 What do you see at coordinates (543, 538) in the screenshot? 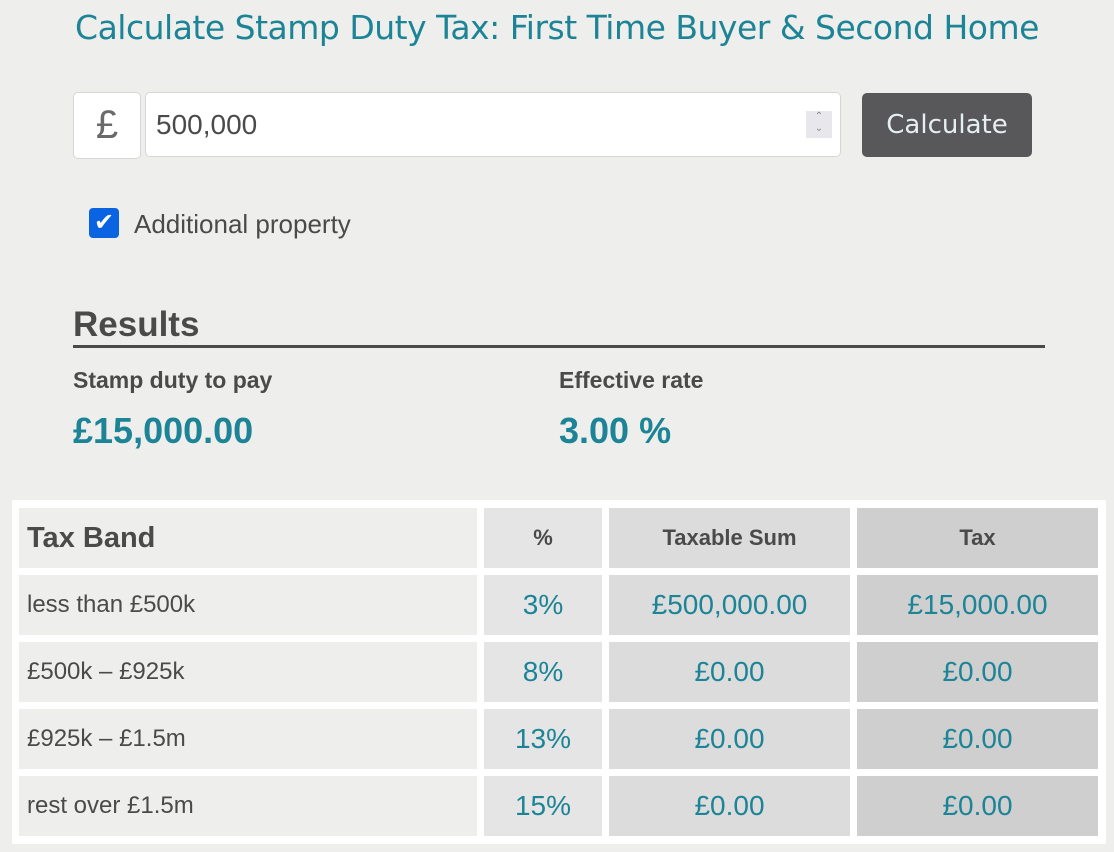
I see `header-percent: %` at bounding box center [543, 538].